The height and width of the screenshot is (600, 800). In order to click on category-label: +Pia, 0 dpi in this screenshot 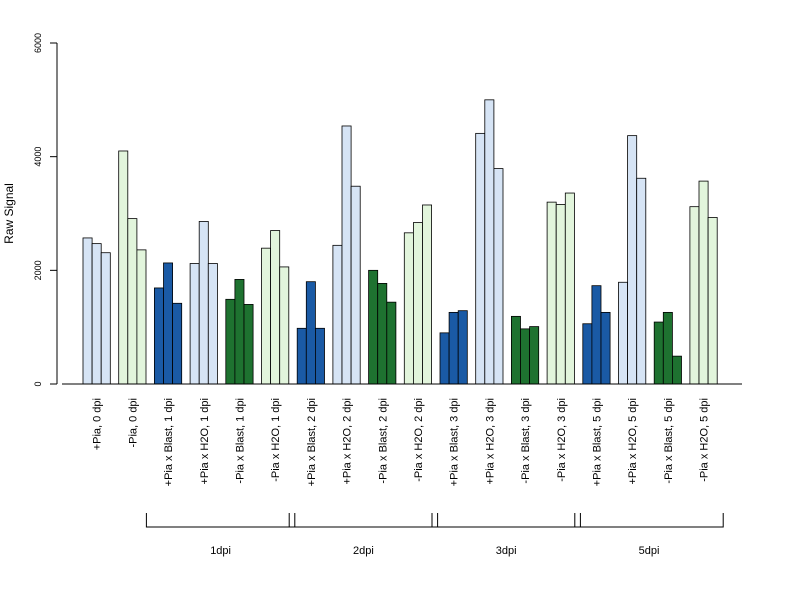, I will do `click(98, 424)`.